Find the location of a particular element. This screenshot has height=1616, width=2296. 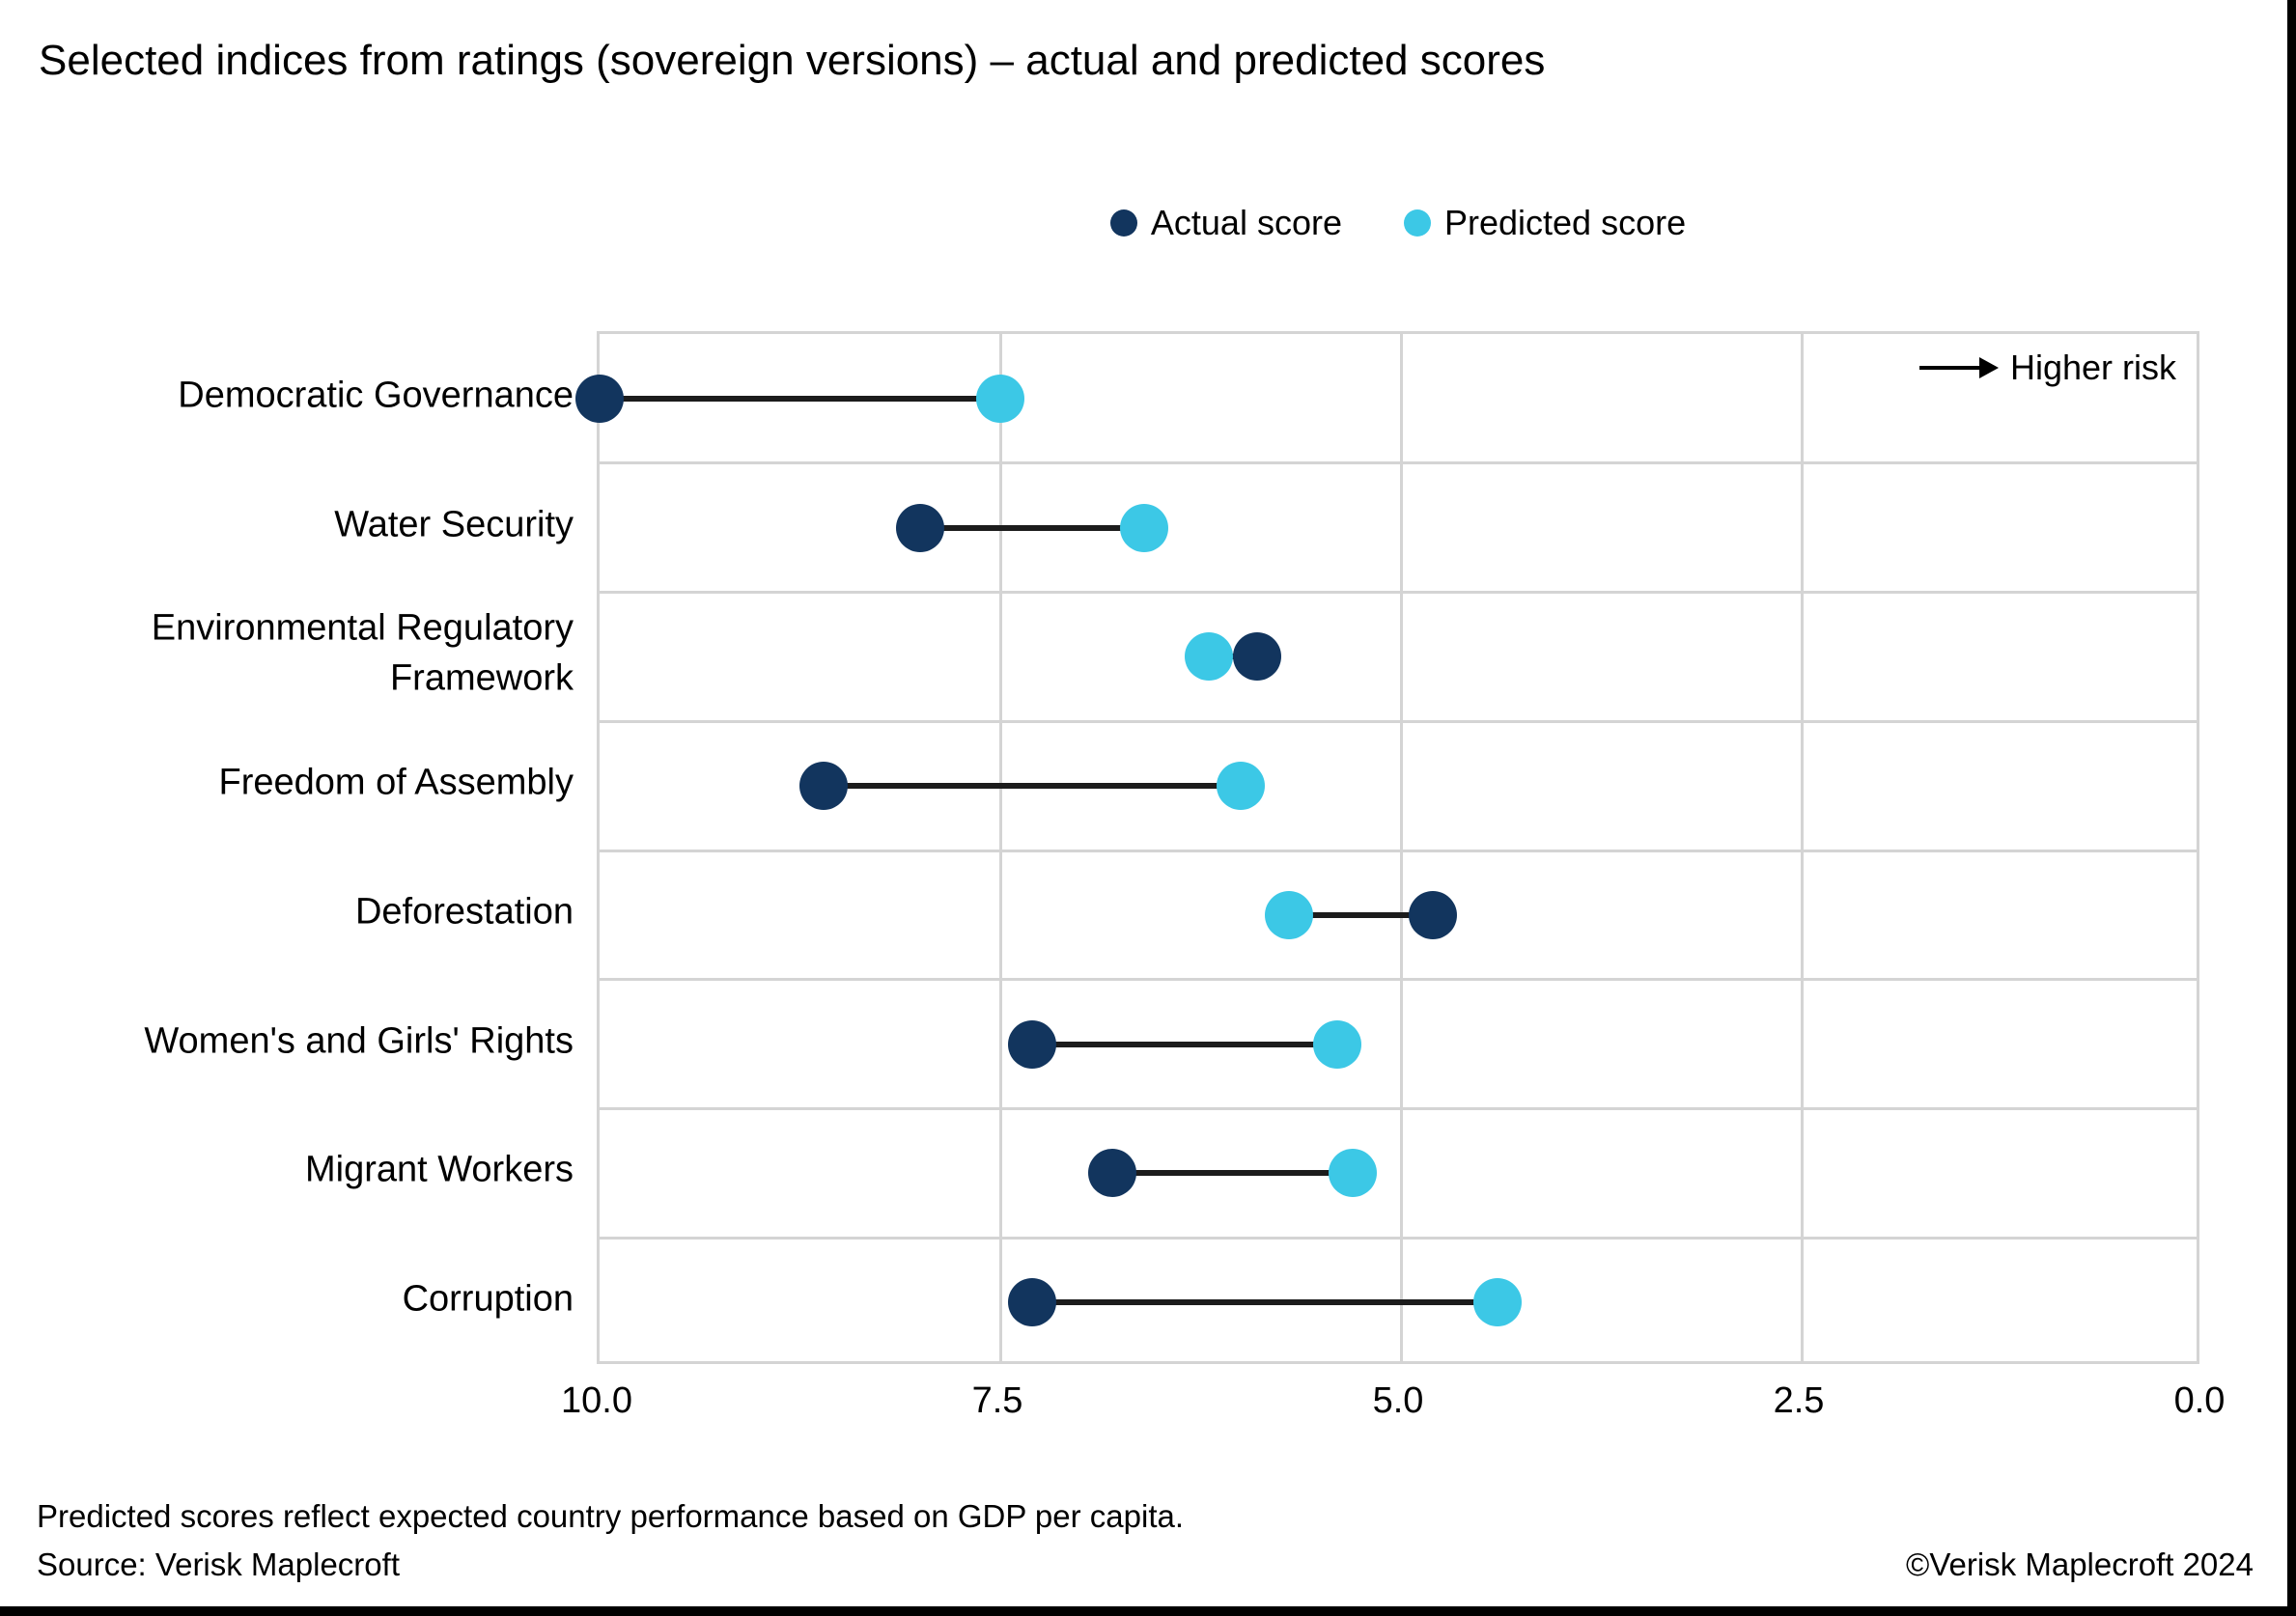

footer-copyright: ©Verisk Maplecroft 2024 is located at coordinates (2080, 1564).